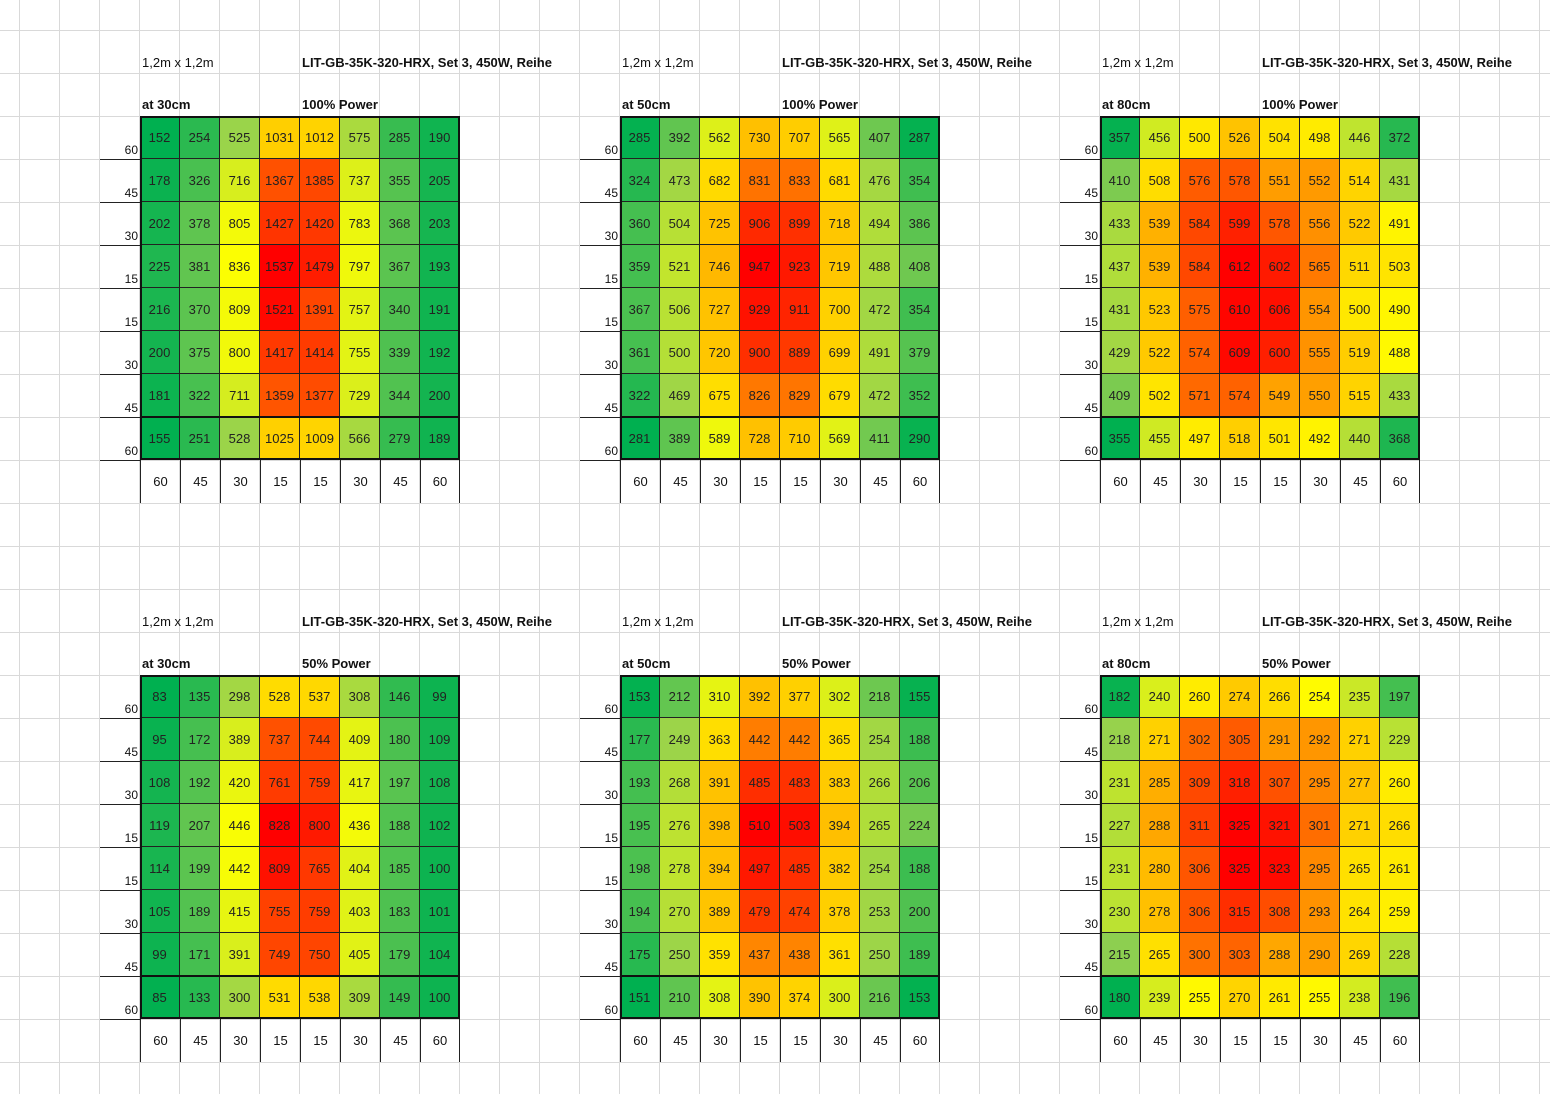  I want to click on heatmap-cell: 433, so click(1400, 395).